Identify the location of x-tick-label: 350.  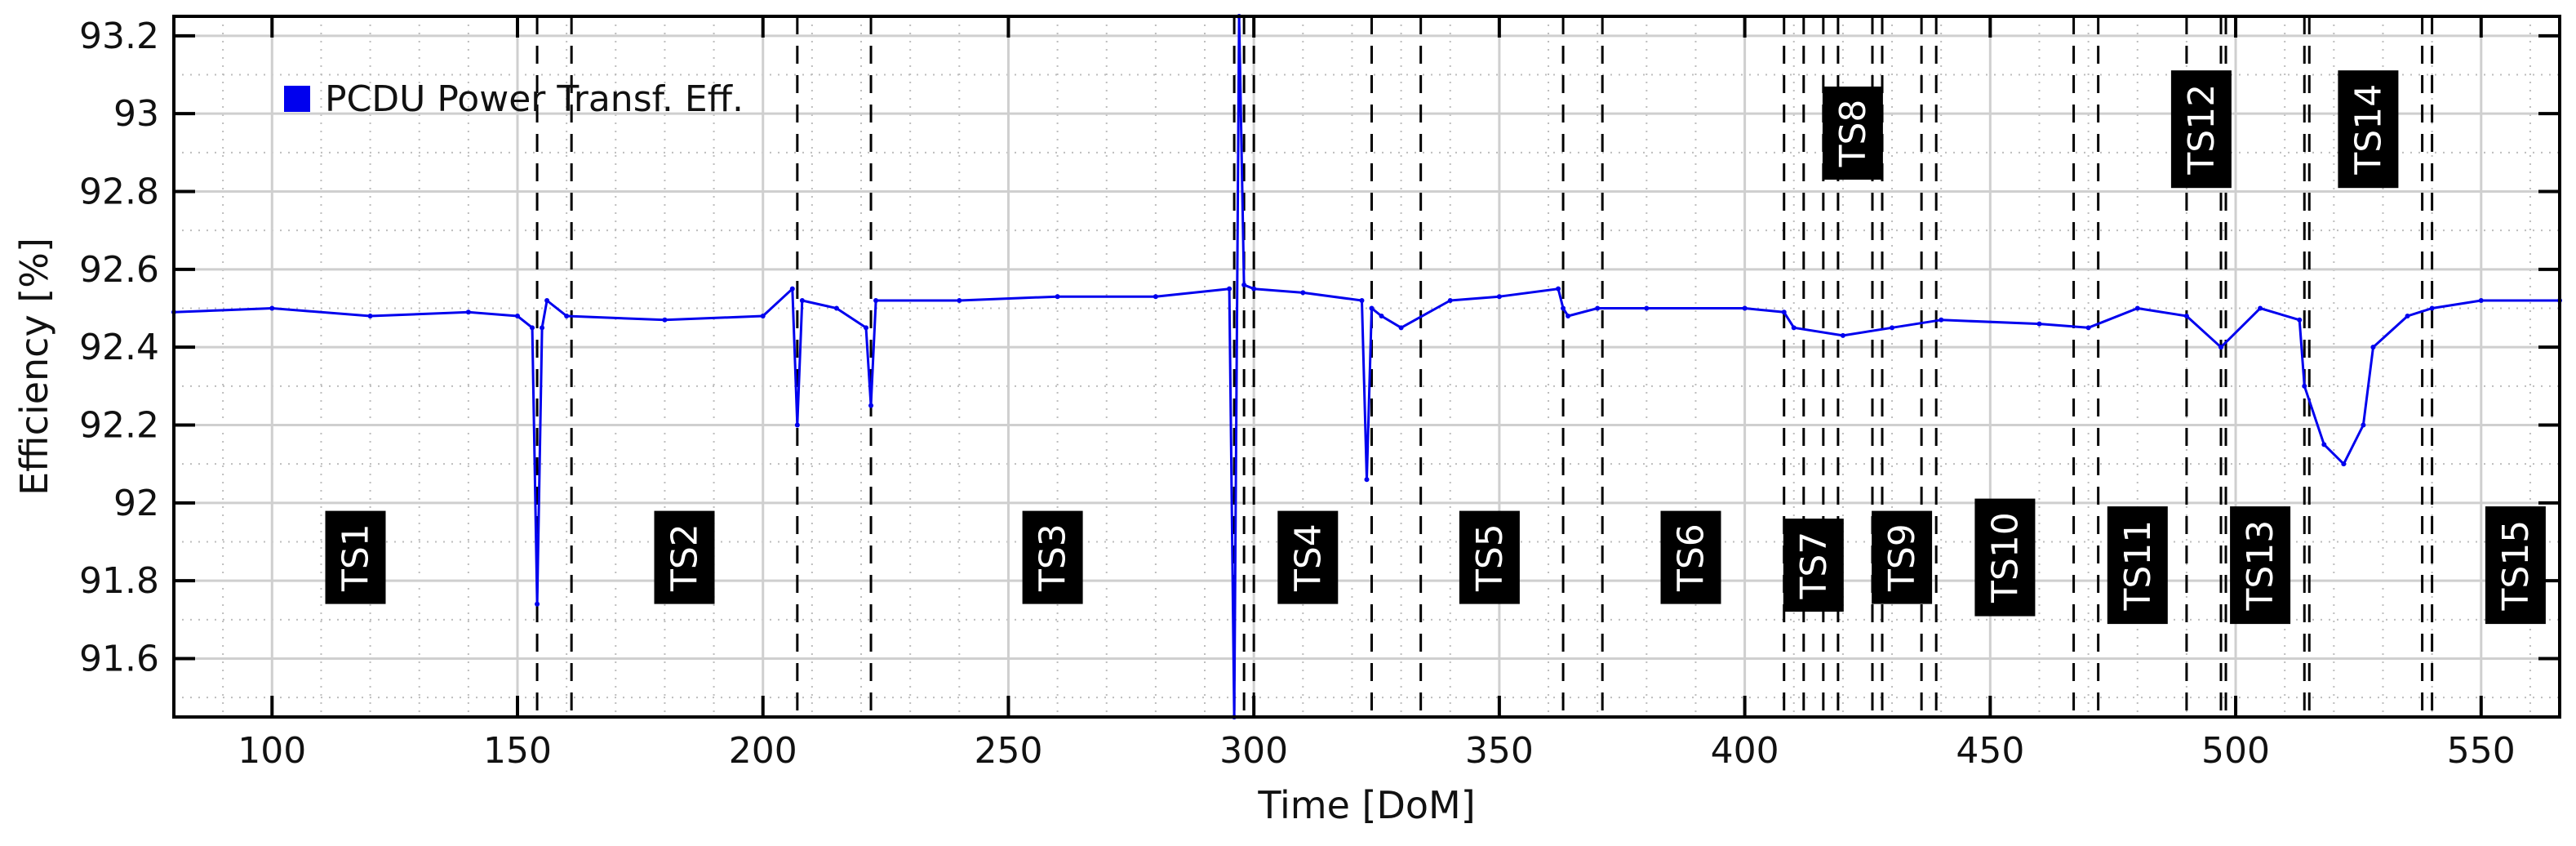
(1499, 751).